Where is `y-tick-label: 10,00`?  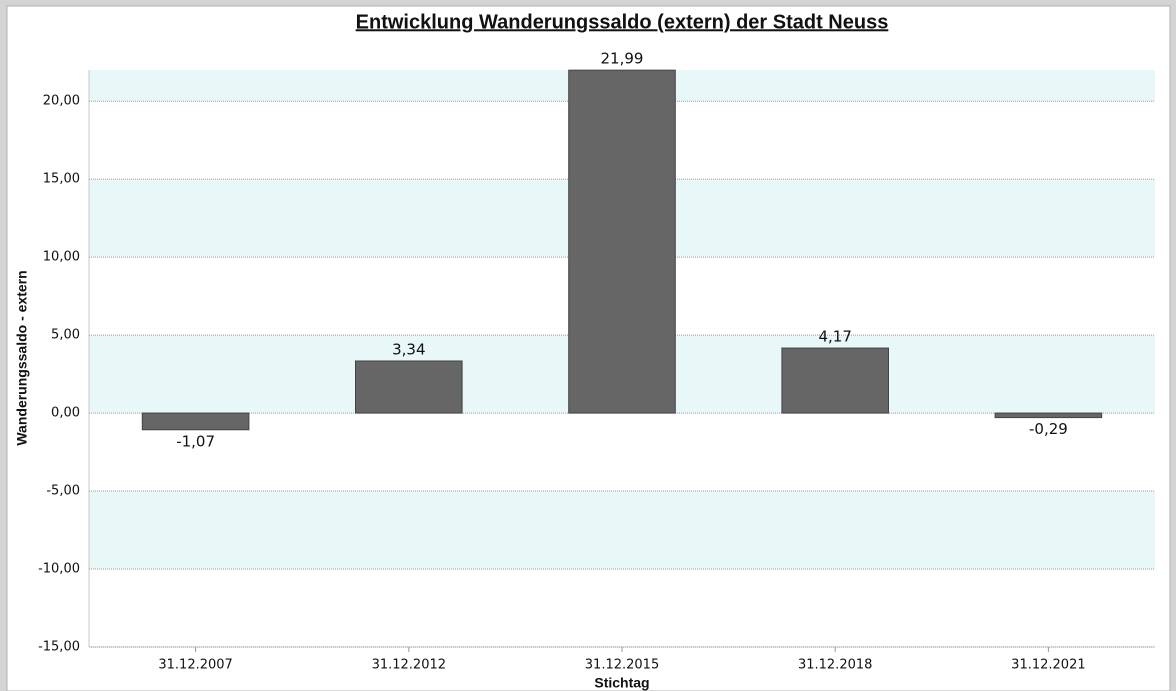
y-tick-label: 10,00 is located at coordinates (61, 257).